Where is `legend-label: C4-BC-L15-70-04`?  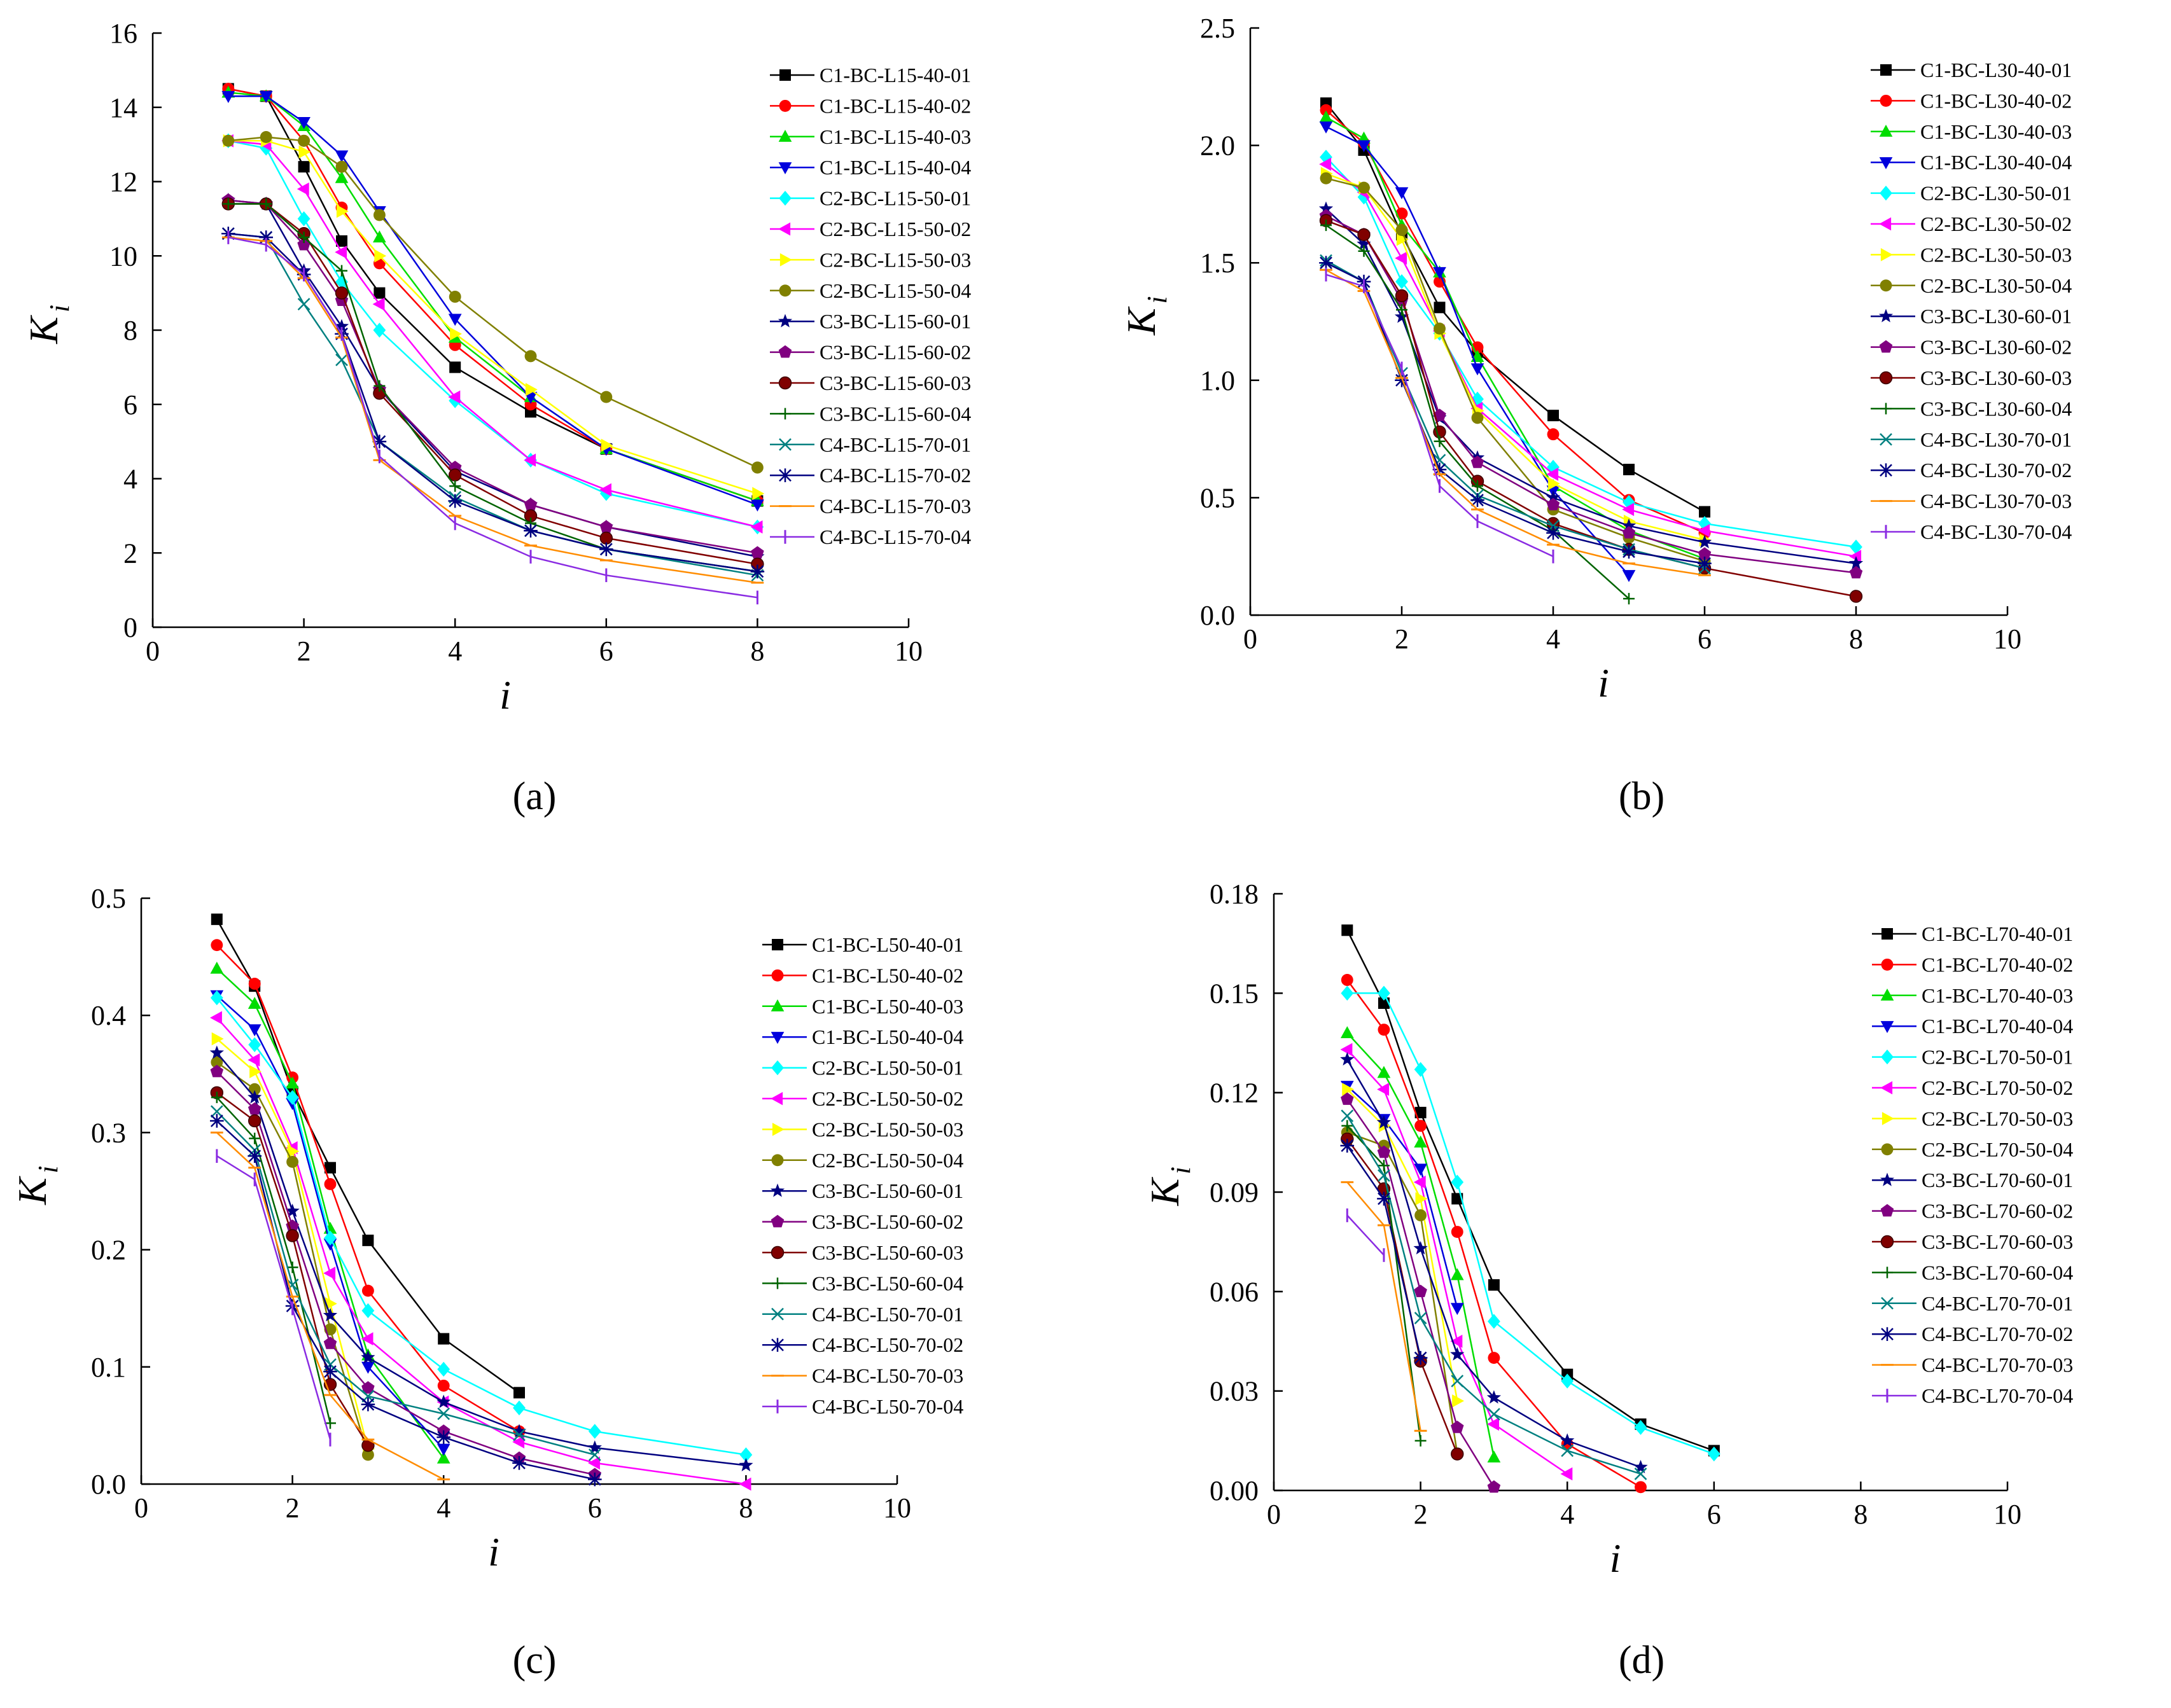
legend-label: C4-BC-L15-70-04 is located at coordinates (895, 536).